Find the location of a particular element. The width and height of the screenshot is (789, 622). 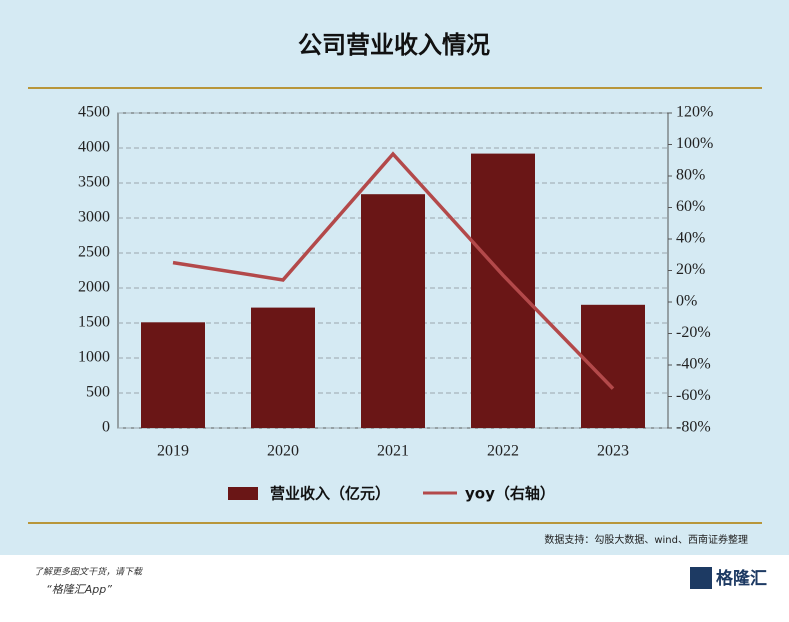

y2-tick-label: 0% is located at coordinates (686, 301).